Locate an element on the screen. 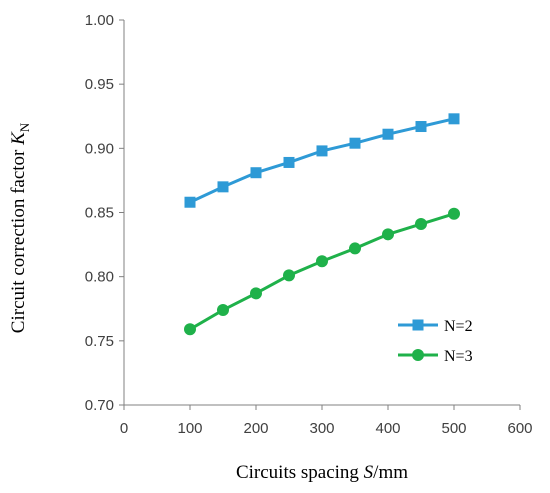  x-tick-label: 500 is located at coordinates (453, 428).